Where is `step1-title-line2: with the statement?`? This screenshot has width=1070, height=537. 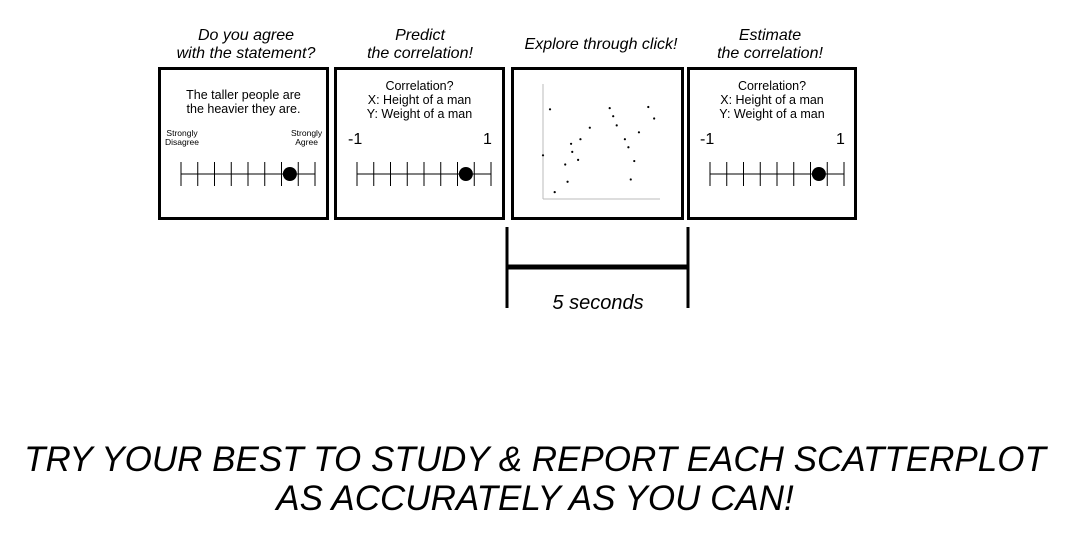
step1-title-line2: with the statement? is located at coordinates (246, 53).